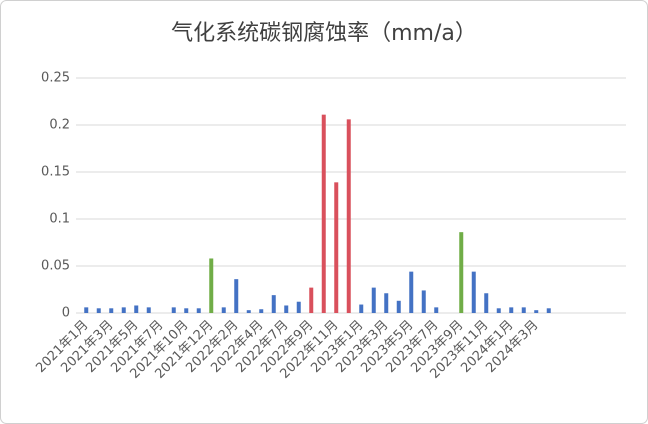  What do you see at coordinates (55, 266) in the screenshot?
I see `y-tick-label: 0.05` at bounding box center [55, 266].